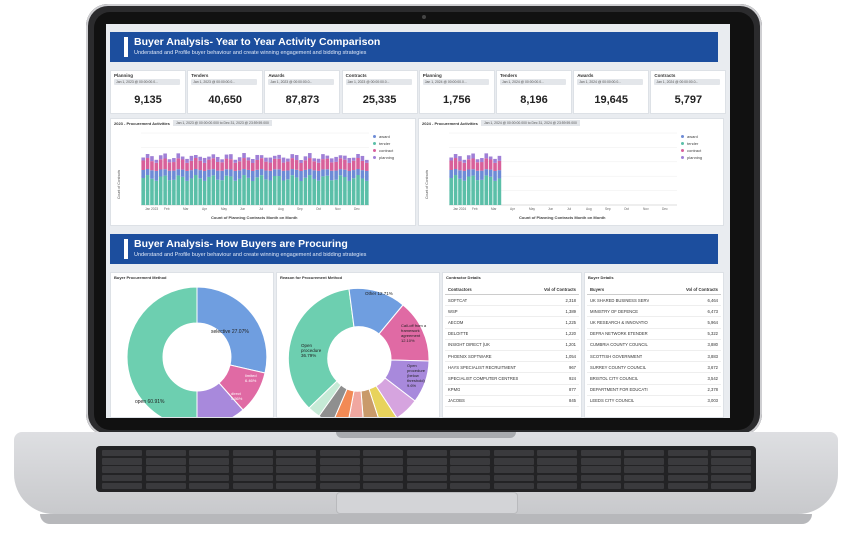  Describe the element at coordinates (654, 334) in the screenshot. I see `table-row: DEFRA NETWORK ETENDER 5,322` at that location.